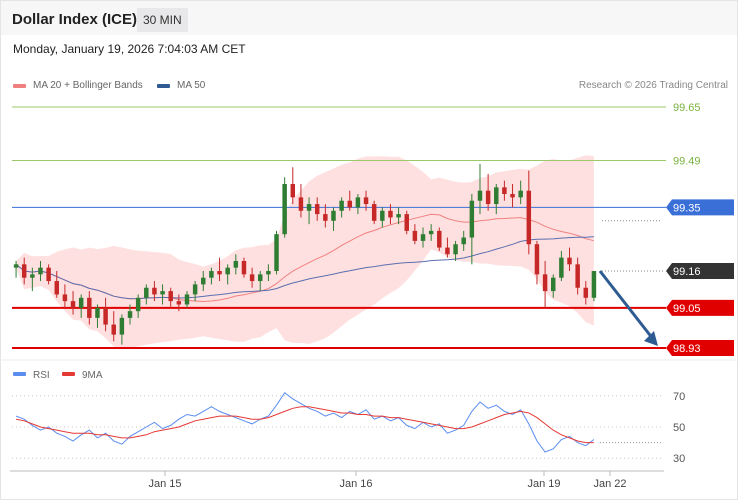 The width and height of the screenshot is (738, 500). I want to click on forecast-arrow, so click(626, 305).